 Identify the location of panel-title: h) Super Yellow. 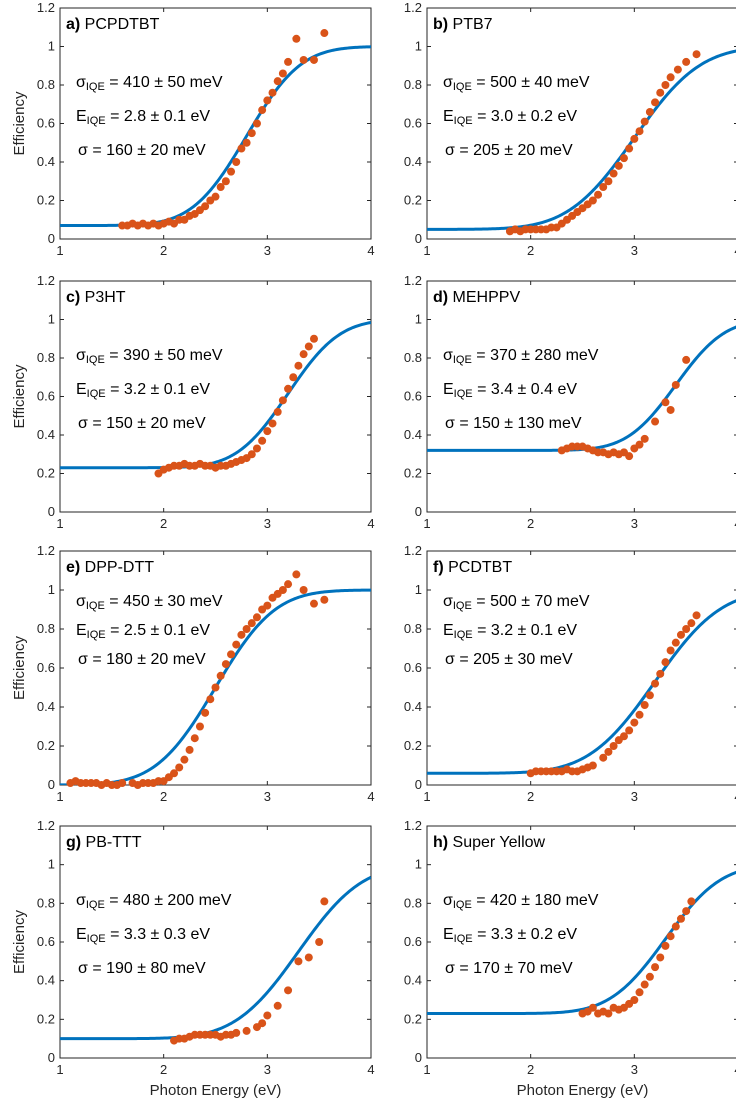
(489, 842).